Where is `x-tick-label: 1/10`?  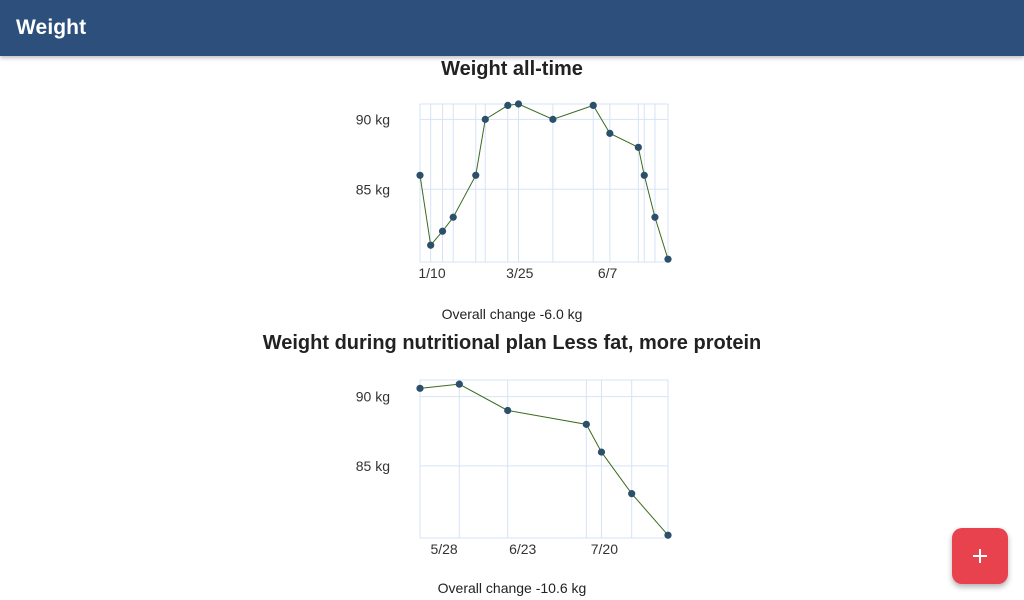
x-tick-label: 1/10 is located at coordinates (431, 273).